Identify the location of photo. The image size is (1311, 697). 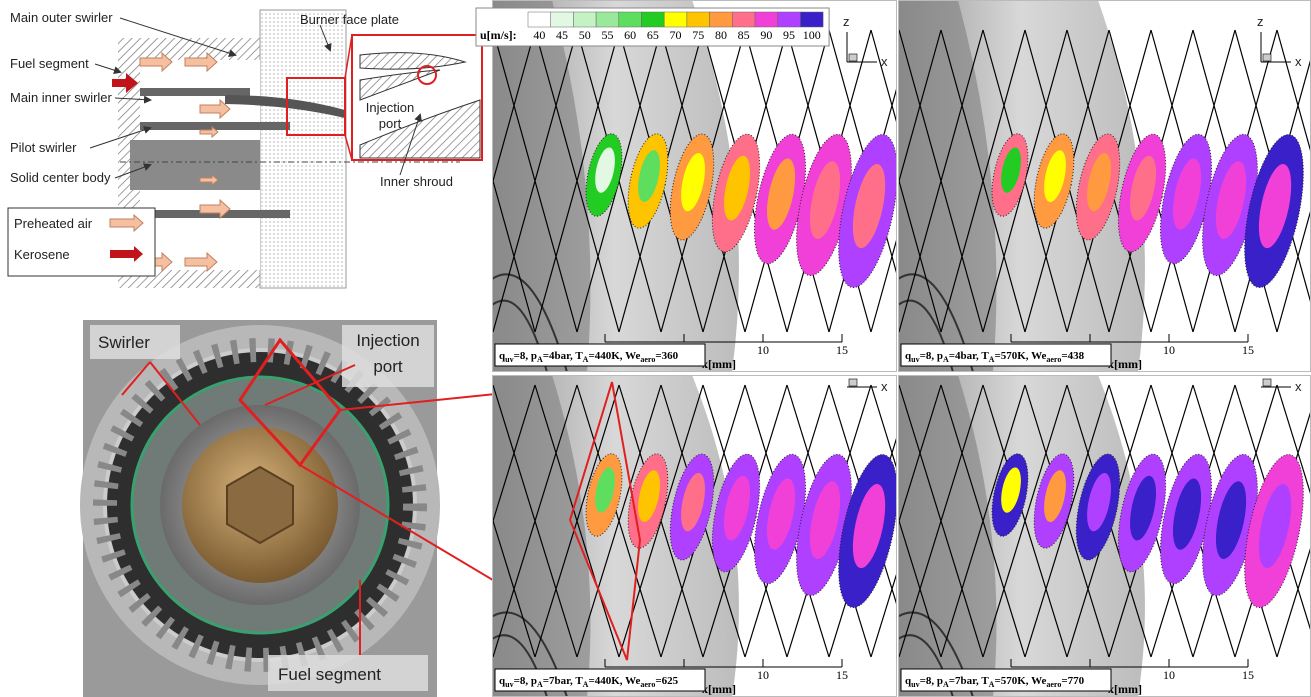
(260, 508).